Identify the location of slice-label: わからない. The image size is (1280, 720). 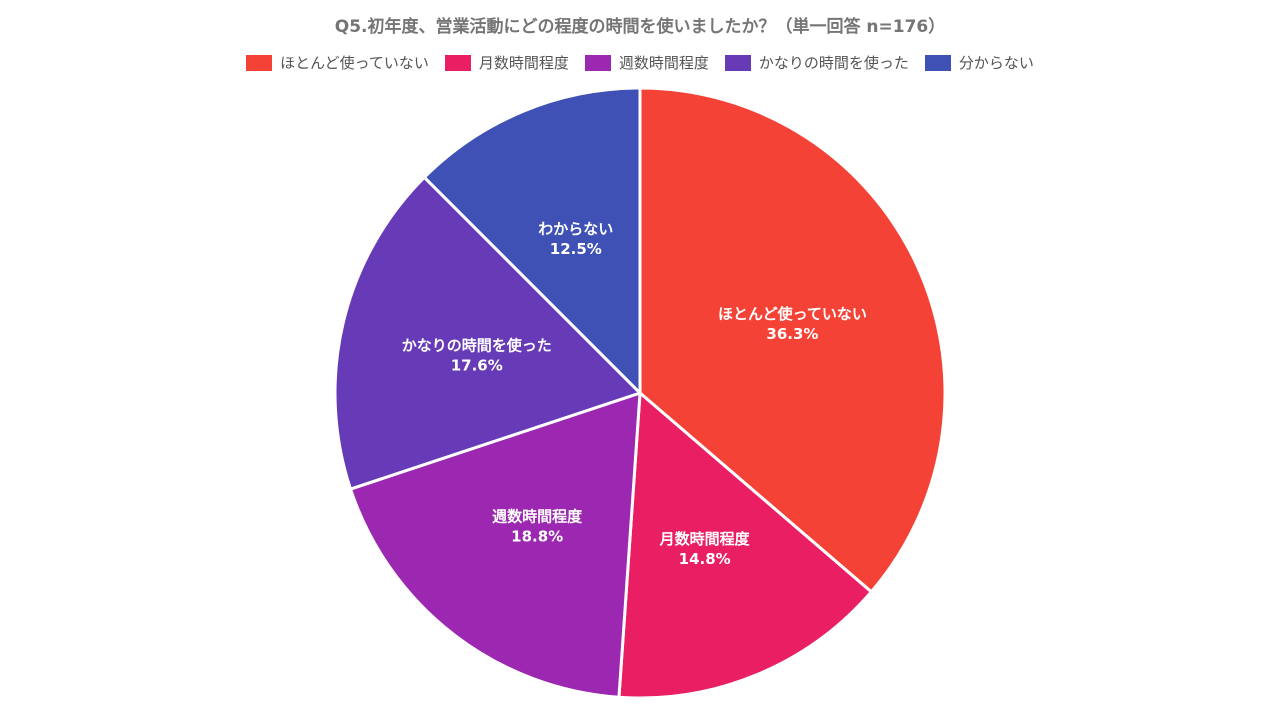
(575, 229).